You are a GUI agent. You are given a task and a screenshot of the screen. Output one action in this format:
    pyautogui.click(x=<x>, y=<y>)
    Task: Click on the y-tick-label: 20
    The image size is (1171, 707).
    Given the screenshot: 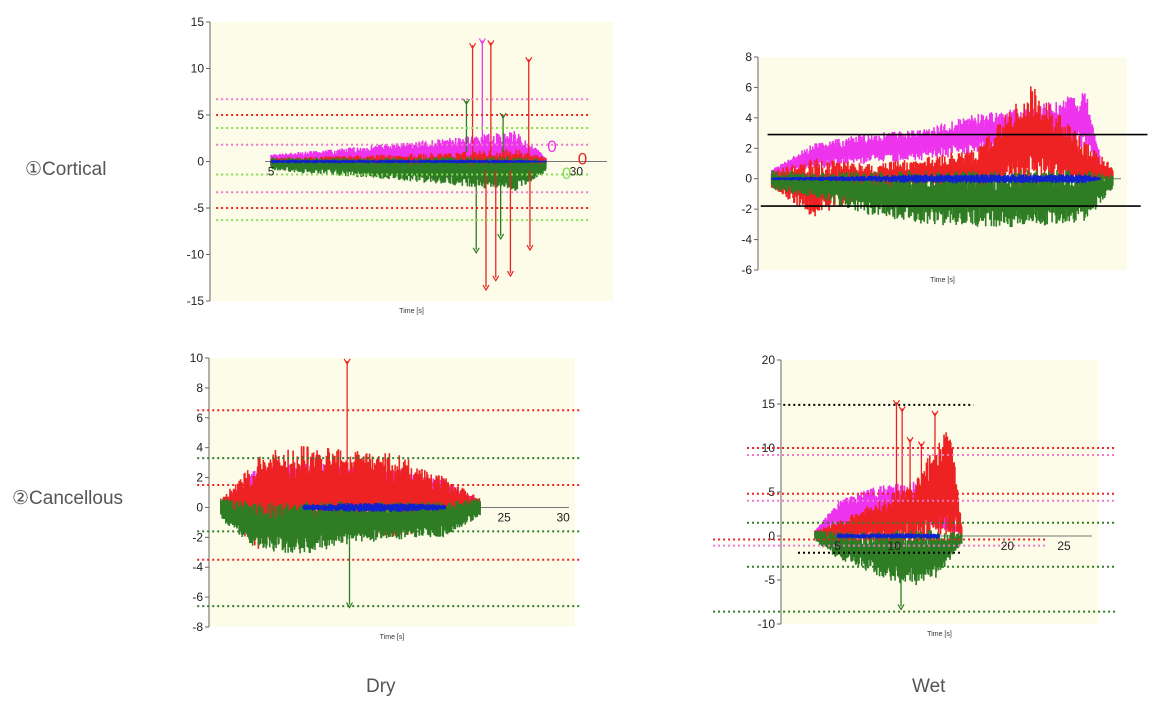 What is the action you would take?
    pyautogui.click(x=769, y=360)
    